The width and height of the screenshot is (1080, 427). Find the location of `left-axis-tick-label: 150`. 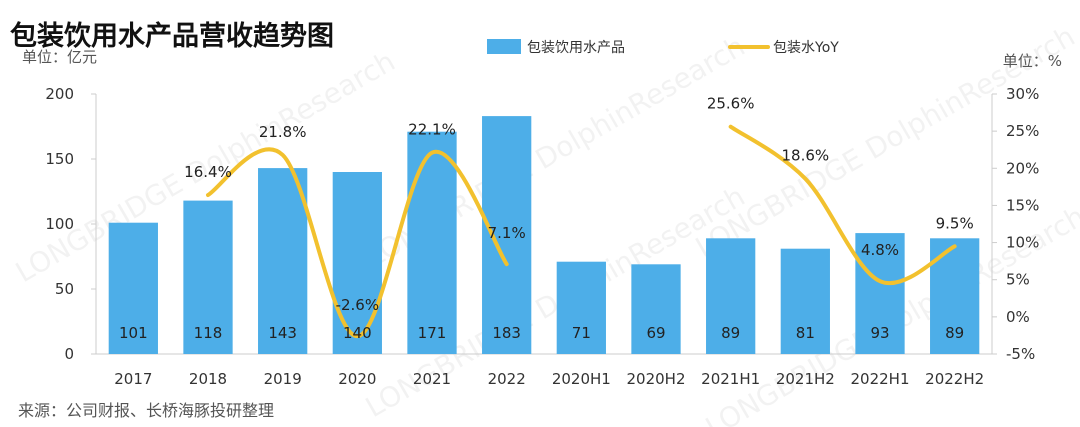

left-axis-tick-label: 150 is located at coordinates (59, 159).